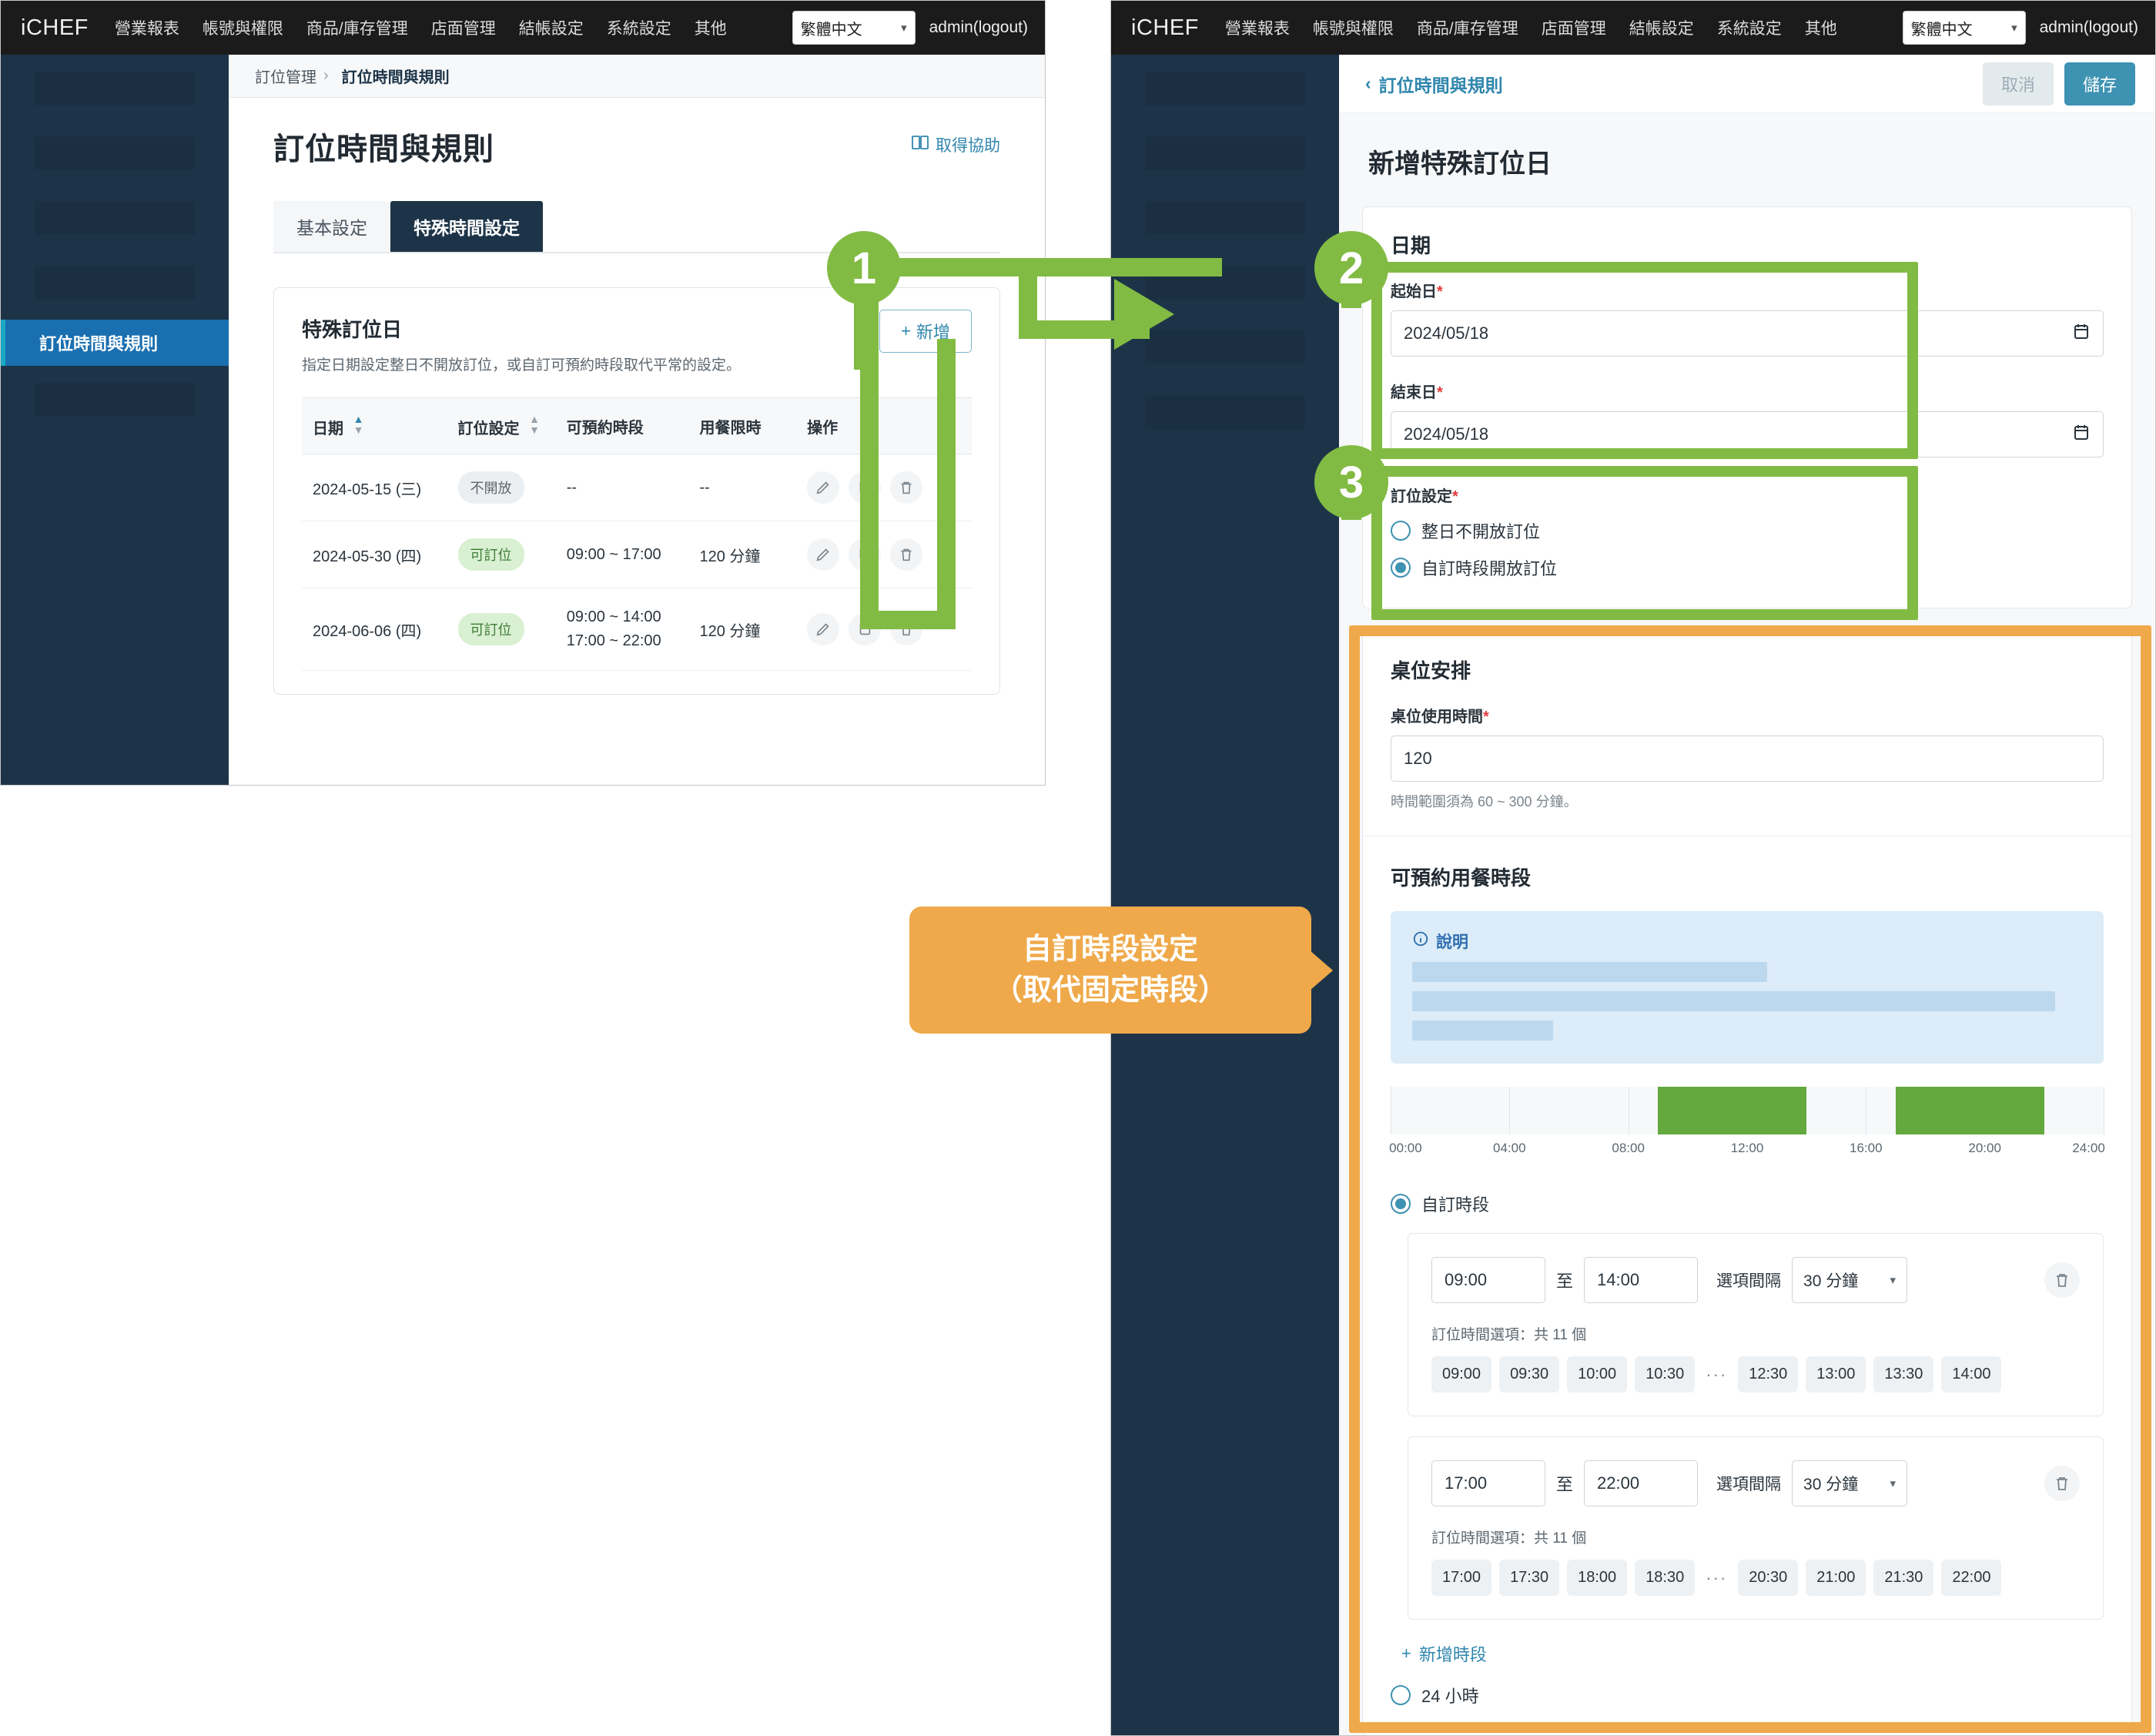  What do you see at coordinates (374, 426) in the screenshot?
I see `column-header-date: 日期 ▲ ▼` at bounding box center [374, 426].